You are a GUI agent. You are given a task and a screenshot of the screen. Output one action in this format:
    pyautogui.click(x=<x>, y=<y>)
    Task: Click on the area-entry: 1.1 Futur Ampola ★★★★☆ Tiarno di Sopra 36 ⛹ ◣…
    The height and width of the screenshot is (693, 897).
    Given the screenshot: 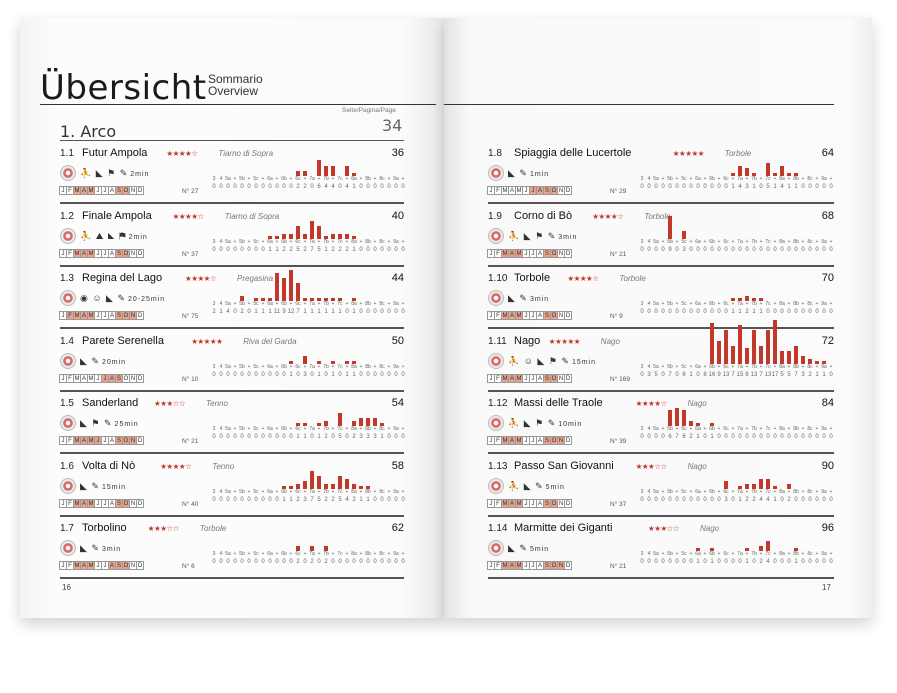 What is the action you would take?
    pyautogui.click(x=232, y=178)
    